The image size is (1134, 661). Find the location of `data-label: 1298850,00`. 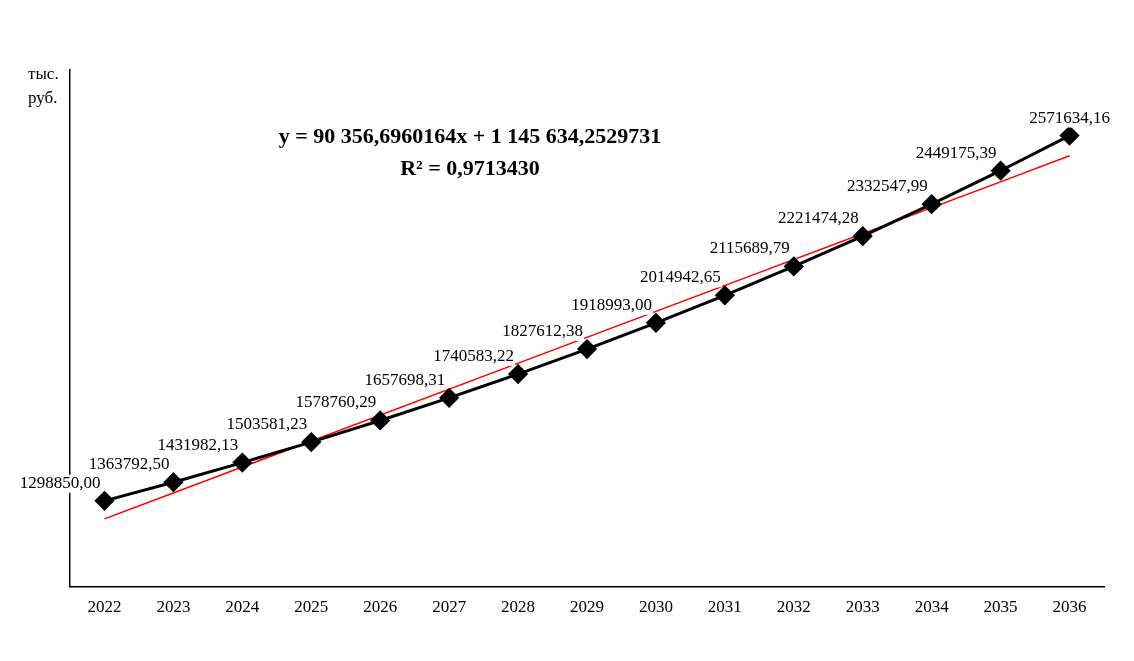

data-label: 1298850,00 is located at coordinates (60, 482).